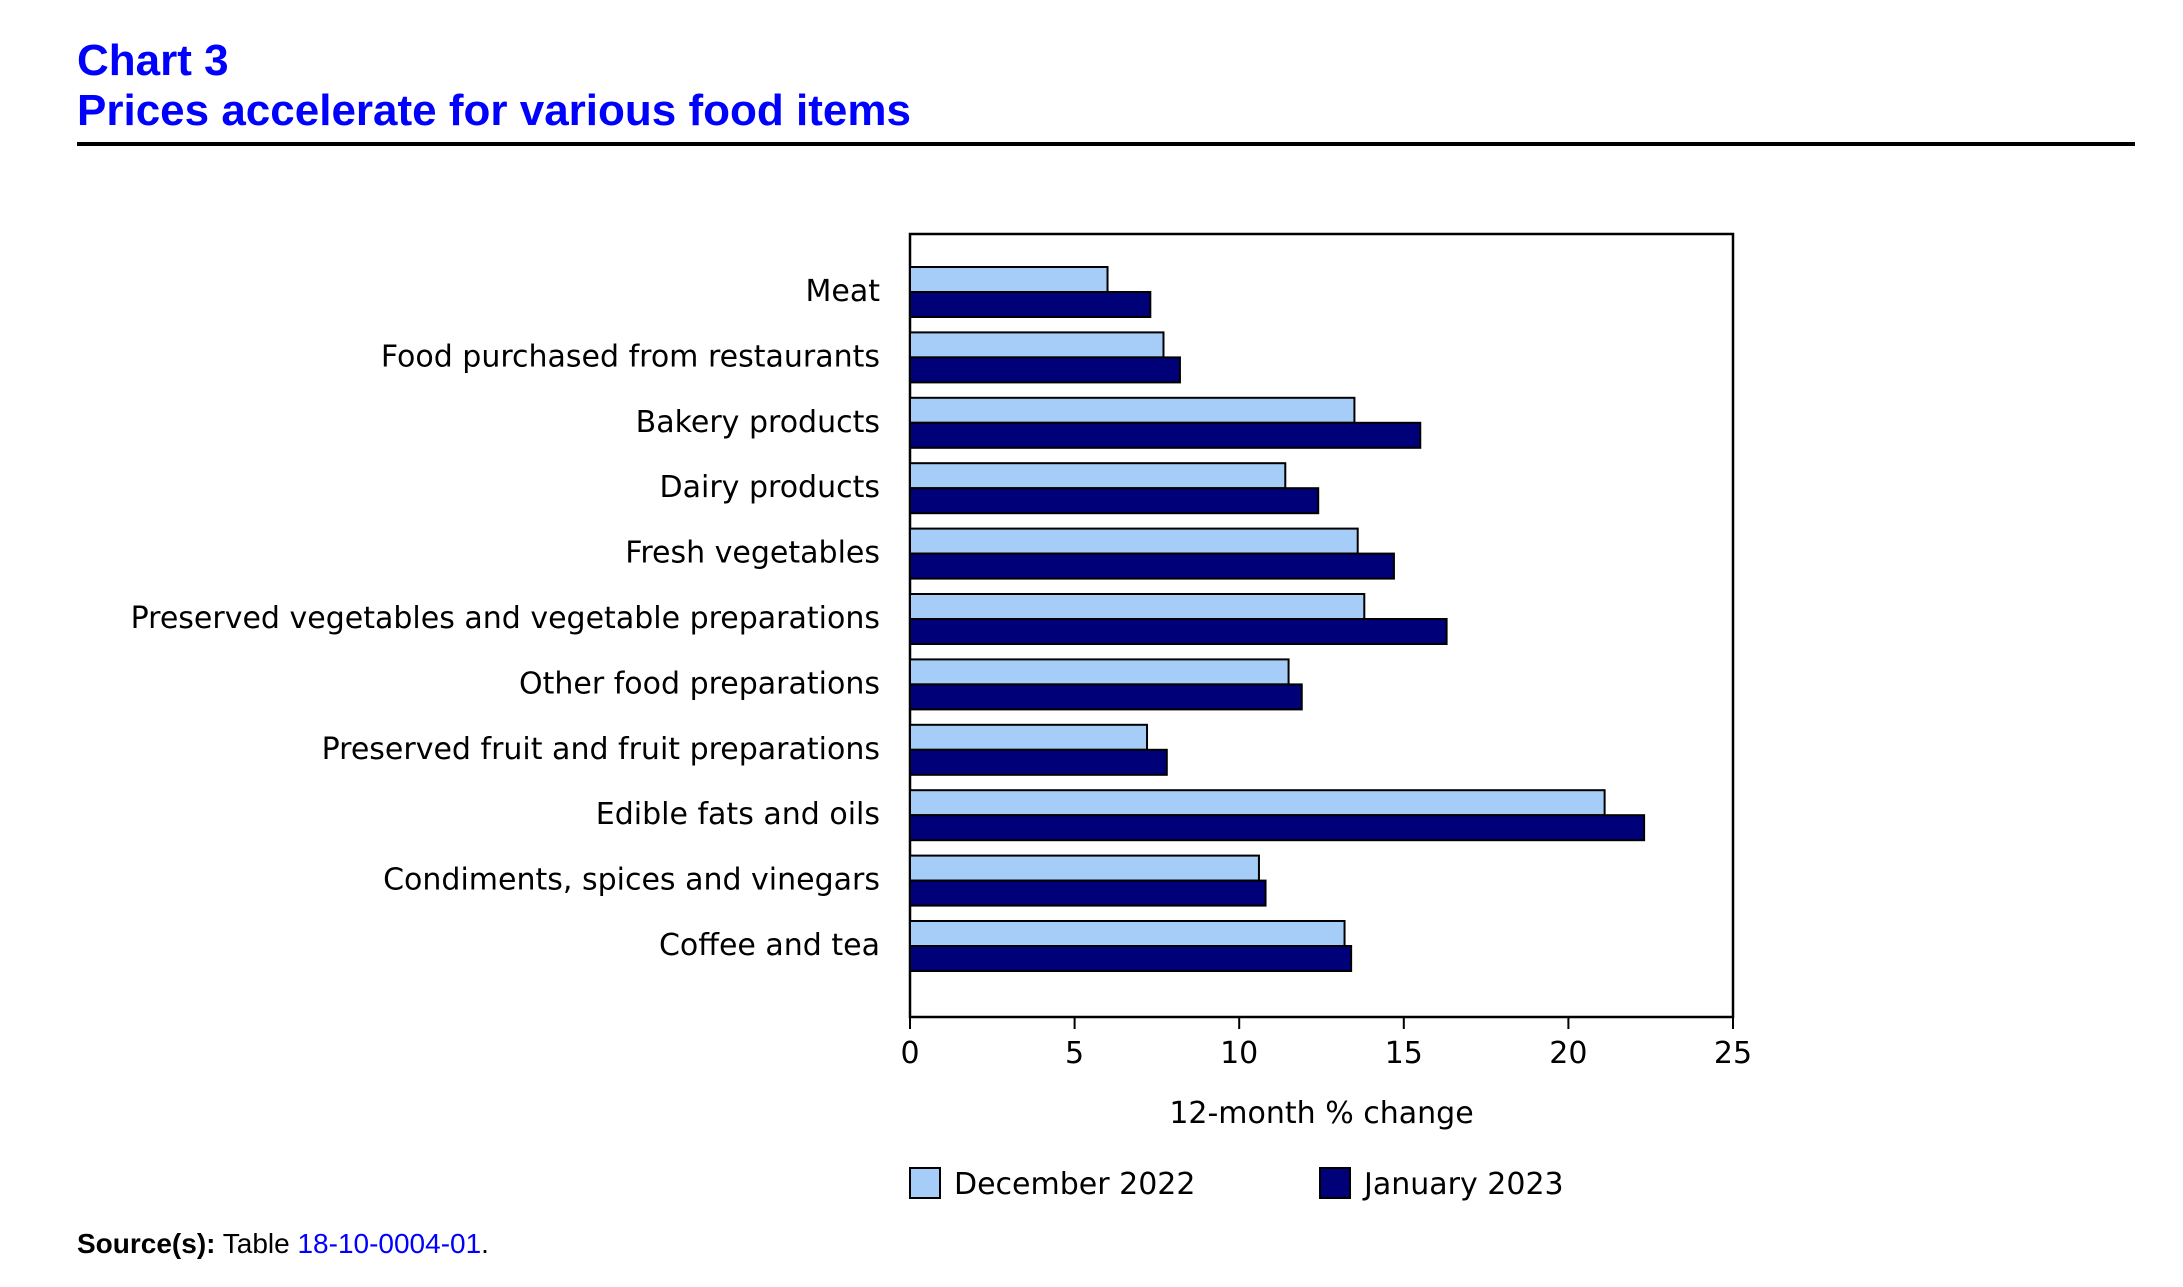 The height and width of the screenshot is (1287, 2183). Describe the element at coordinates (631, 880) in the screenshot. I see `category-label: Condiments, spices and vinegars` at that location.